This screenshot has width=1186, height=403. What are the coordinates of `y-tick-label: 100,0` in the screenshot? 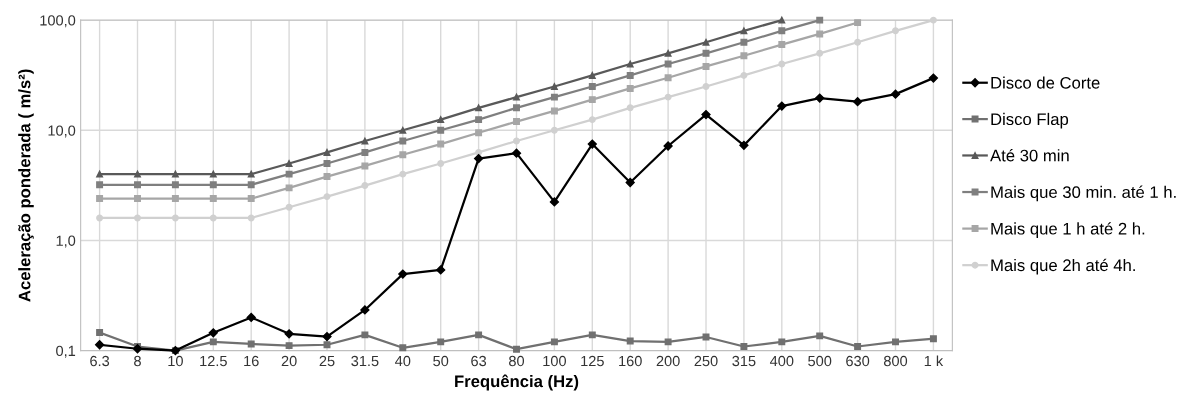 It's located at (58, 21).